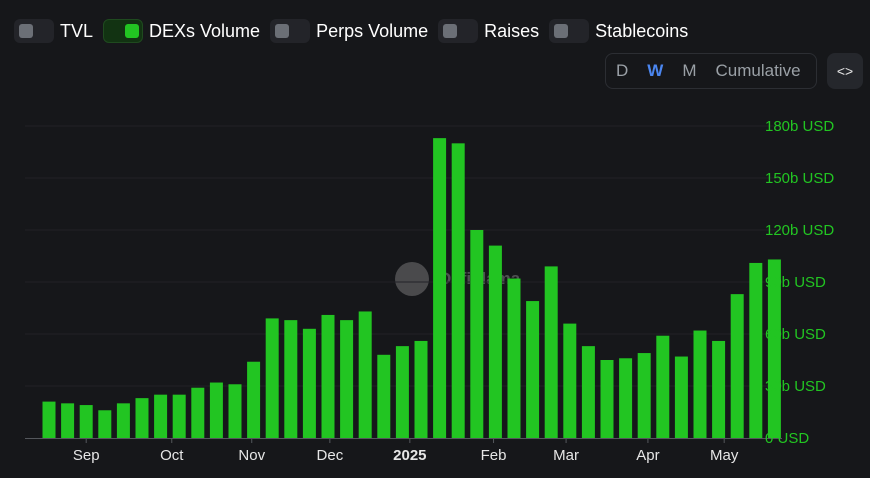  Describe the element at coordinates (655, 70) in the screenshot. I see `period-weekly: W` at that location.